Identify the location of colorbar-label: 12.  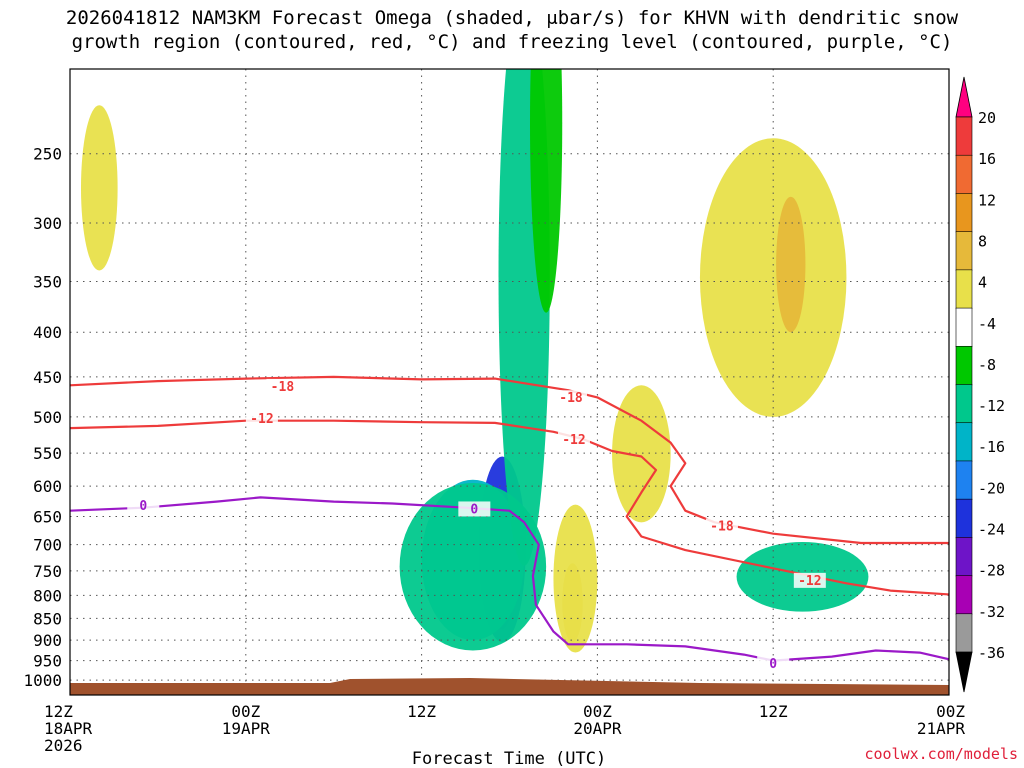
(987, 200).